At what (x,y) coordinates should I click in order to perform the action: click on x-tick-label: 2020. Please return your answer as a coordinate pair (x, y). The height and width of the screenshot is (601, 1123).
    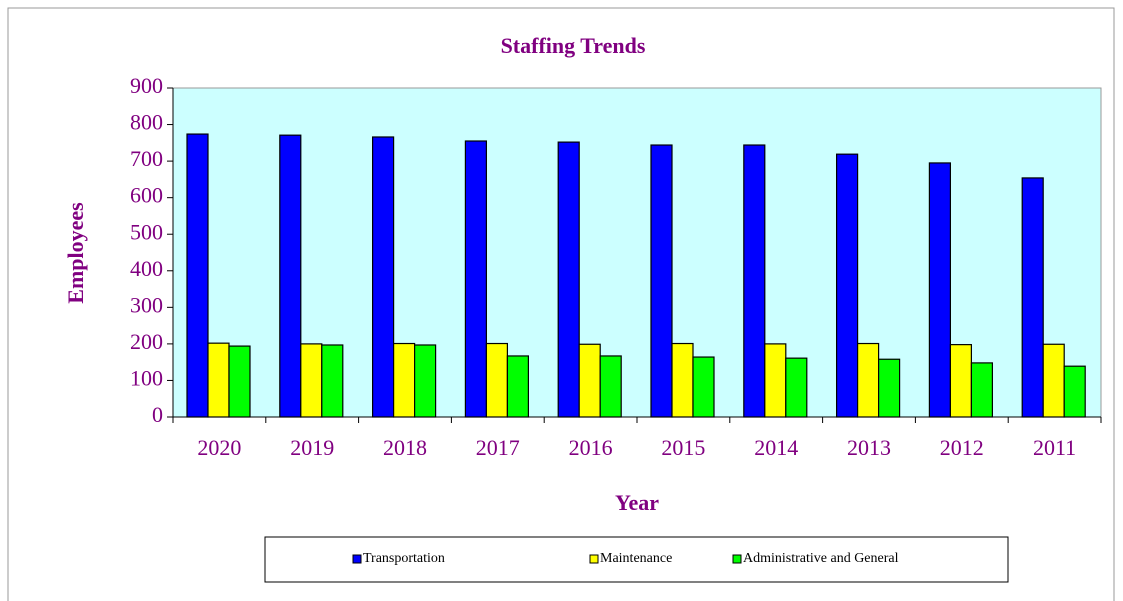
    Looking at the image, I should click on (219, 447).